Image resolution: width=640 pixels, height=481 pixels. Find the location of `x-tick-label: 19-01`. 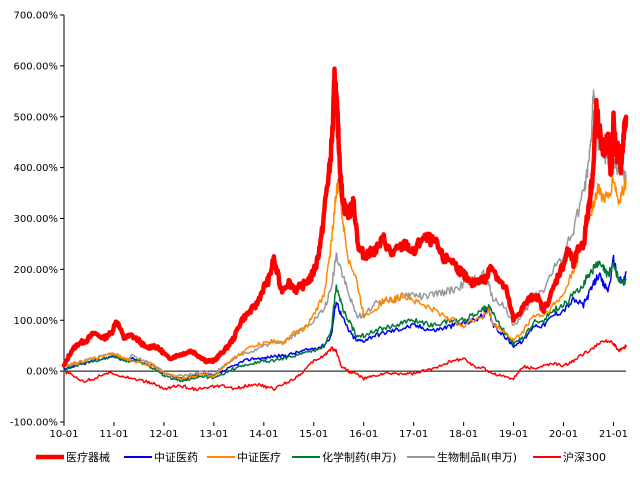

x-tick-label: 19-01 is located at coordinates (513, 434).